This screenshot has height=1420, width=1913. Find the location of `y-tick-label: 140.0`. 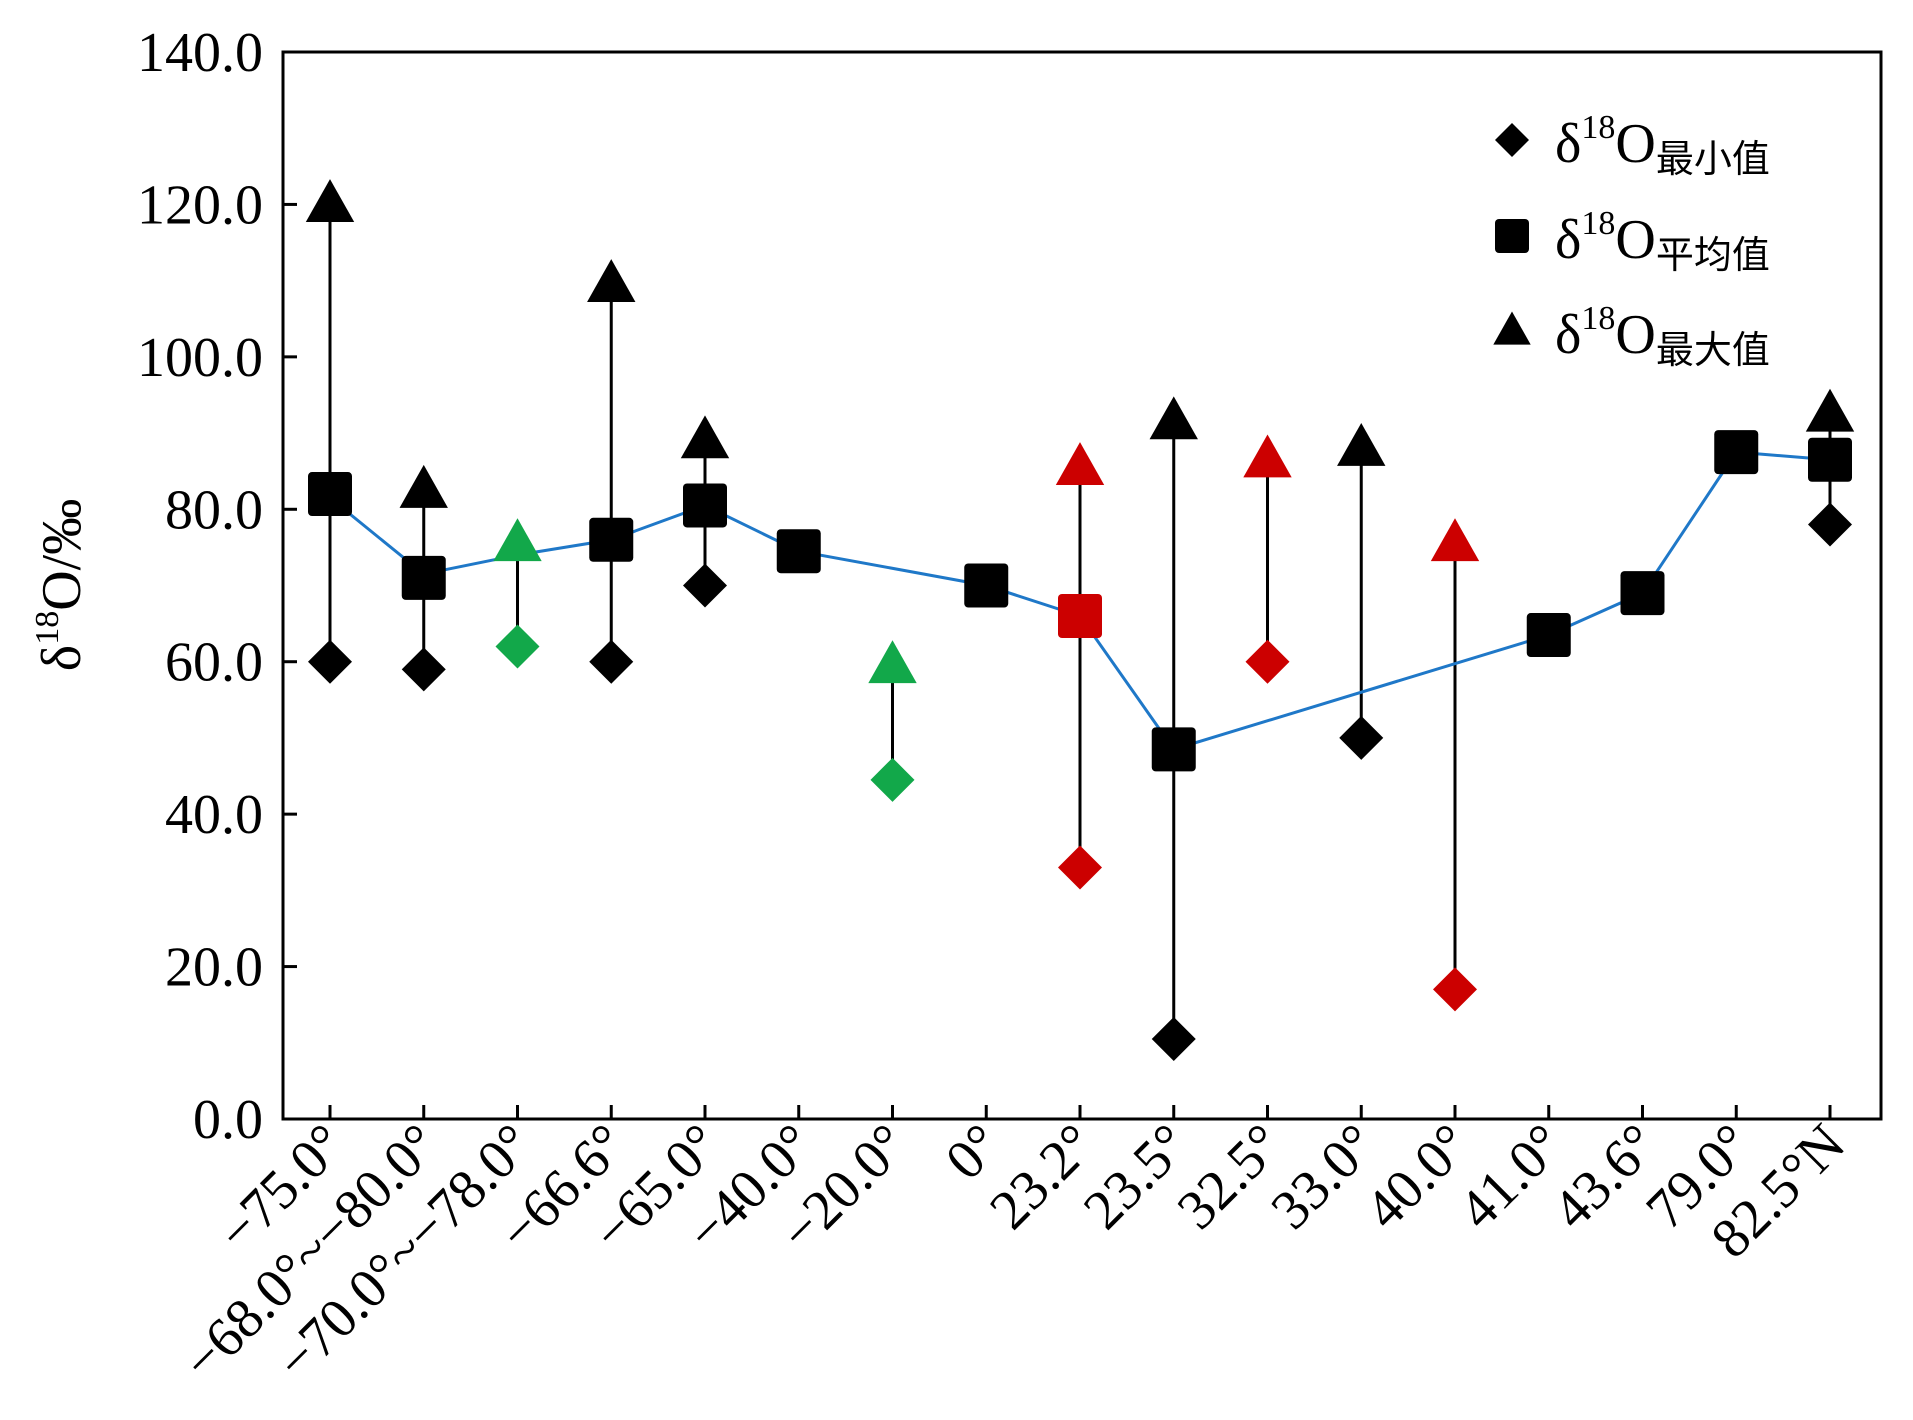

y-tick-label: 140.0 is located at coordinates (200, 53).